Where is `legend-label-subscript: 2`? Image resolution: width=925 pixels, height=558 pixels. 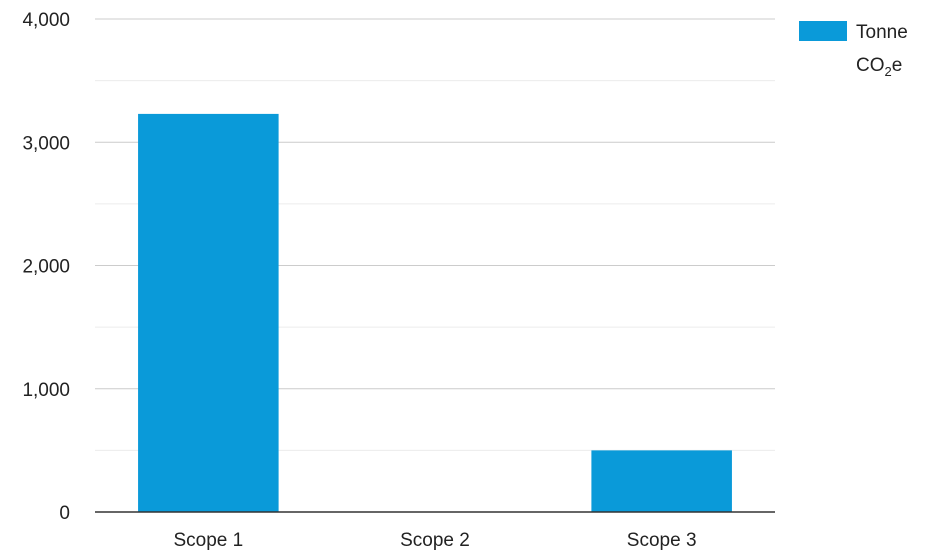 legend-label-subscript: 2 is located at coordinates (888, 71).